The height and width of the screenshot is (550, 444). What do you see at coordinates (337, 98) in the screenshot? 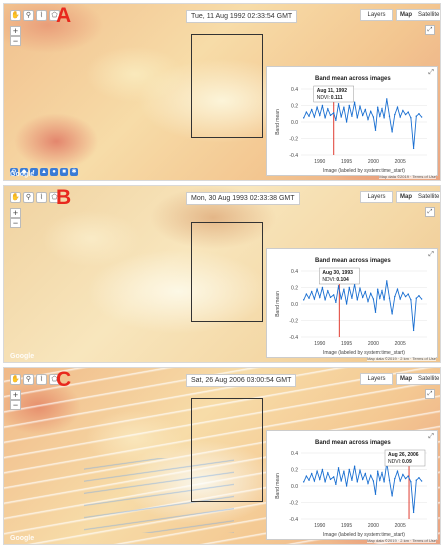
I see `tooltip-value: 0.111` at bounding box center [337, 98].